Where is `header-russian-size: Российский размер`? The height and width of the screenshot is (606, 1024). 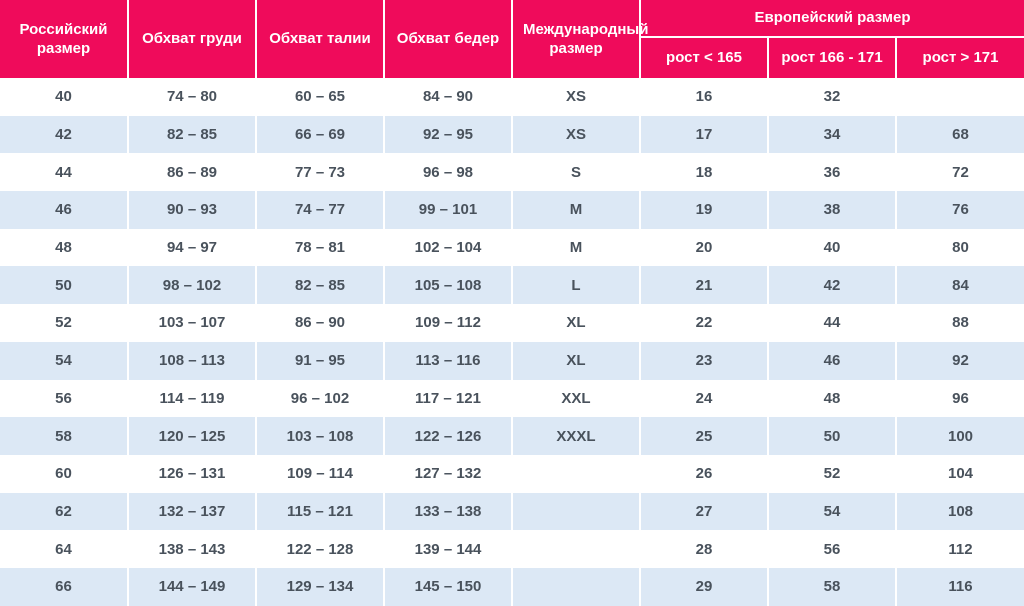
header-russian-size: Российский размер is located at coordinates (64, 39).